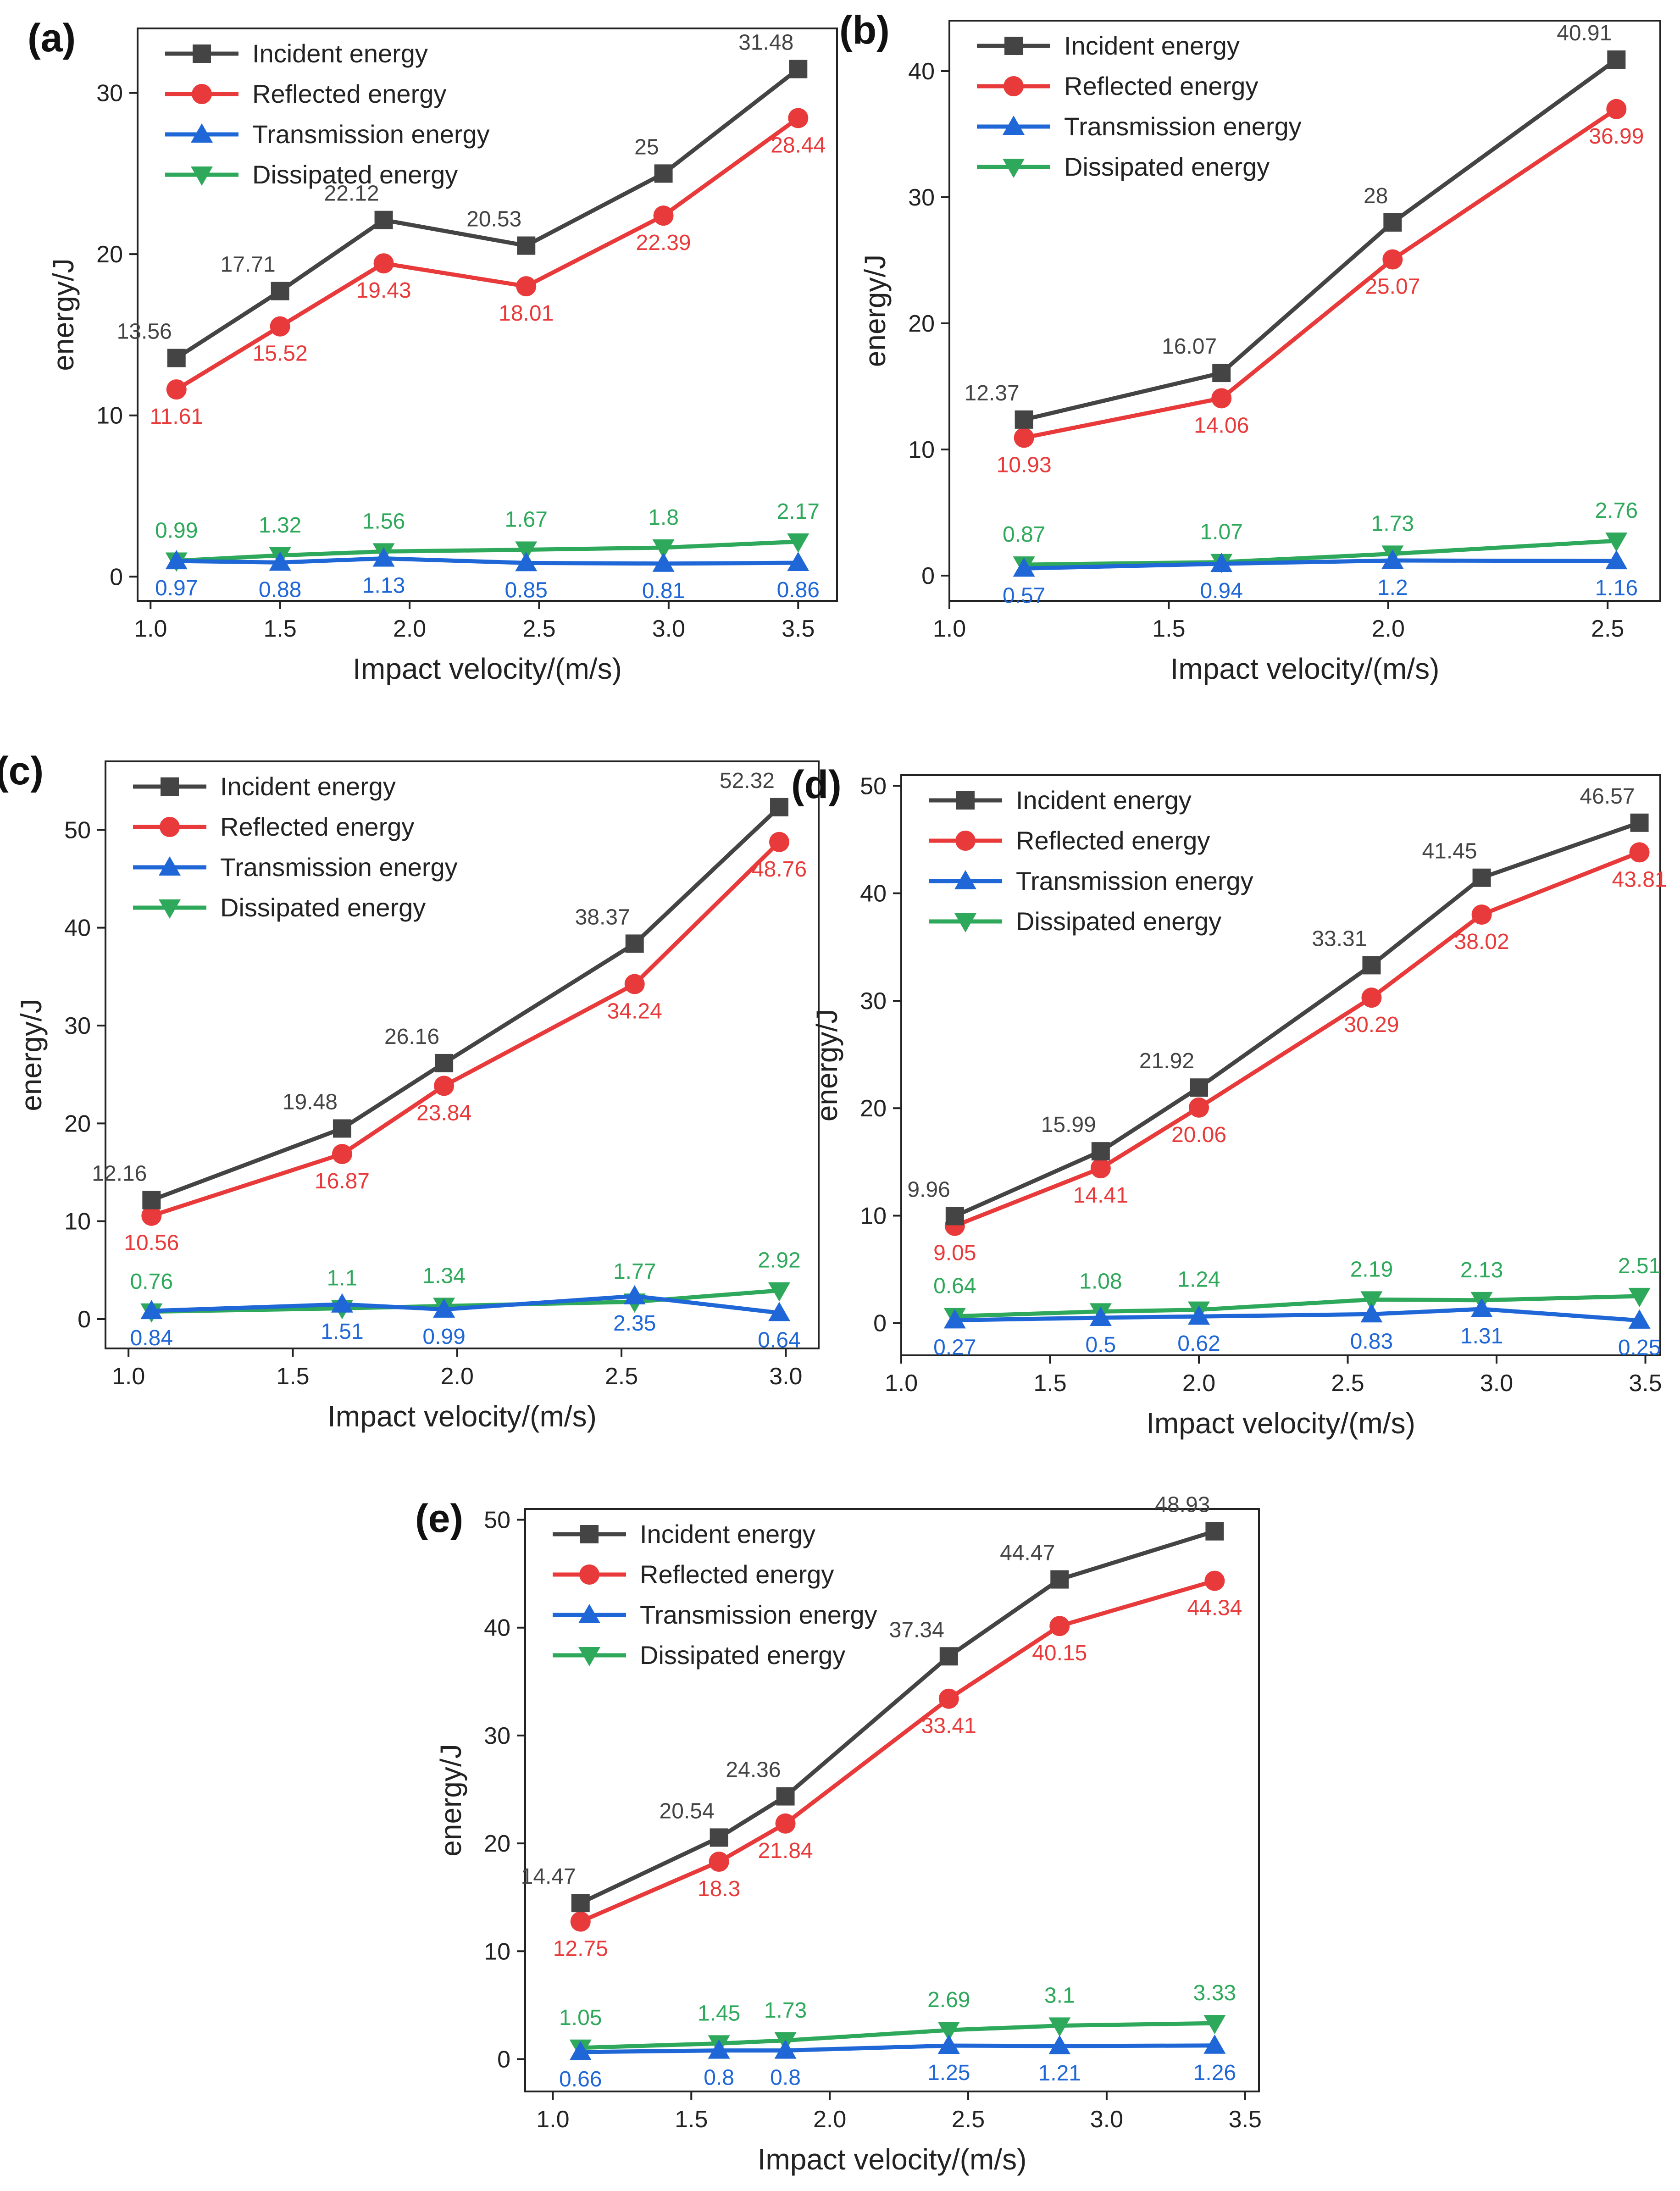  I want to click on panel-e-legend-incident-label: Incident energy, so click(728, 1534).